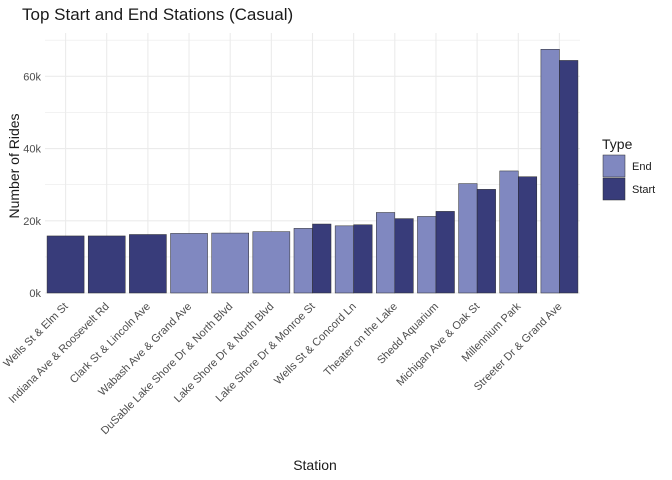  I want to click on legend-label-end: End, so click(642, 167).